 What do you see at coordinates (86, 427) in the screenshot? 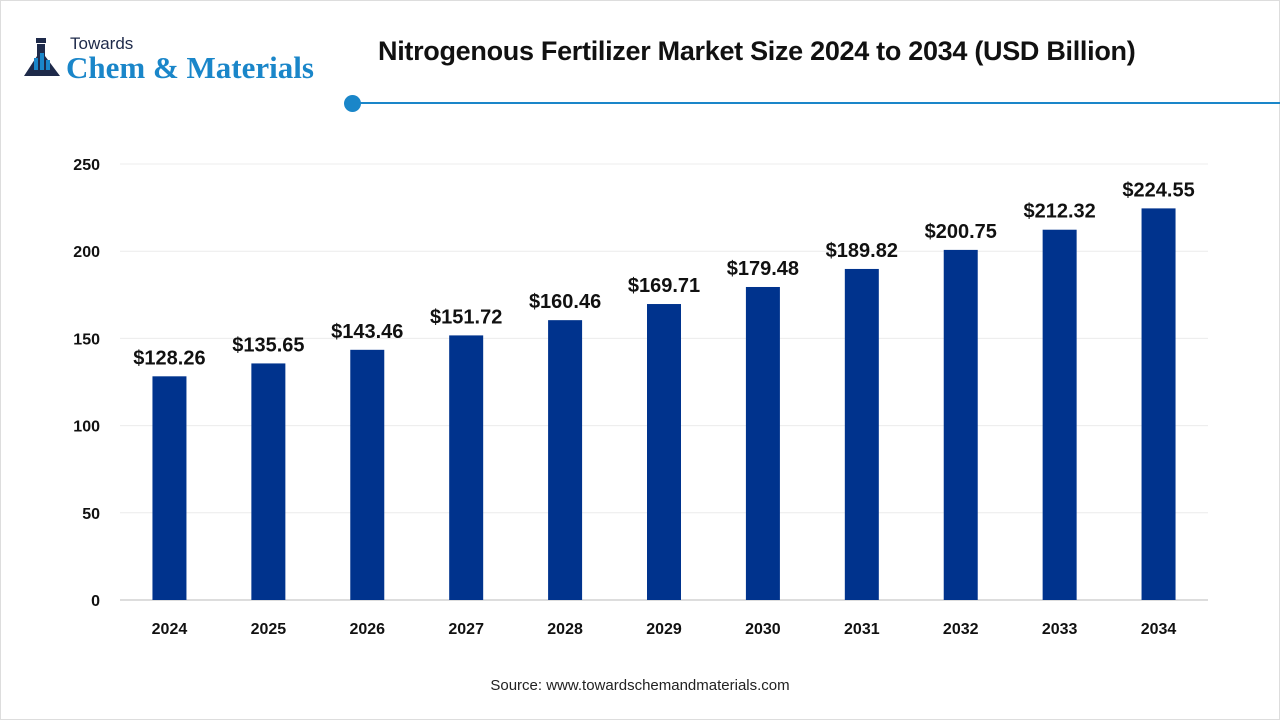
I see `y-tick-label: 100` at bounding box center [86, 427].